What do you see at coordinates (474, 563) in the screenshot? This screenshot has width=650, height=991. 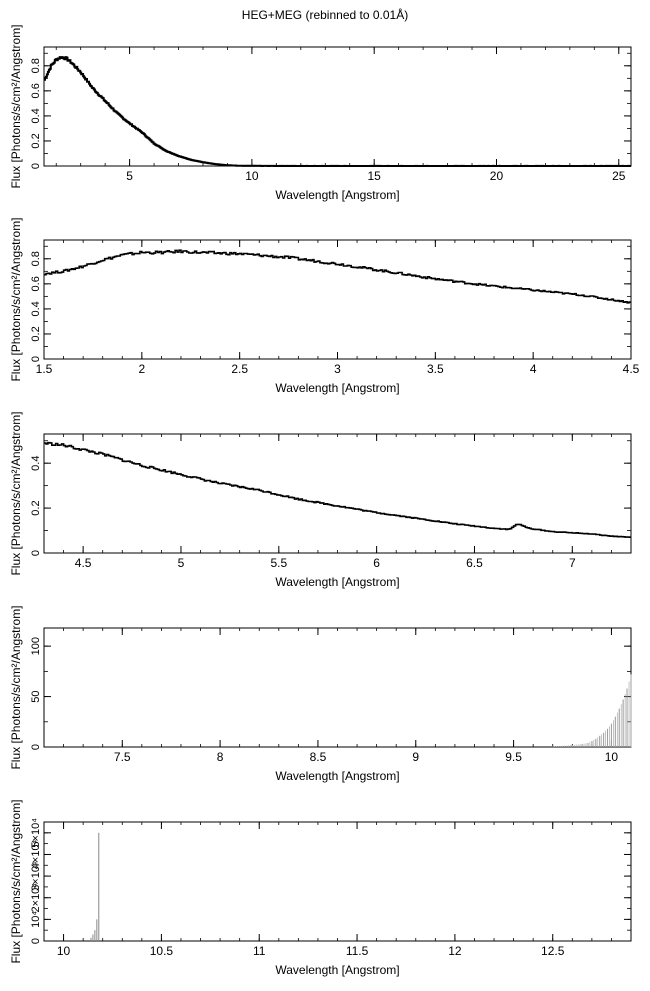 I see `x-tick-label: 6.5` at bounding box center [474, 563].